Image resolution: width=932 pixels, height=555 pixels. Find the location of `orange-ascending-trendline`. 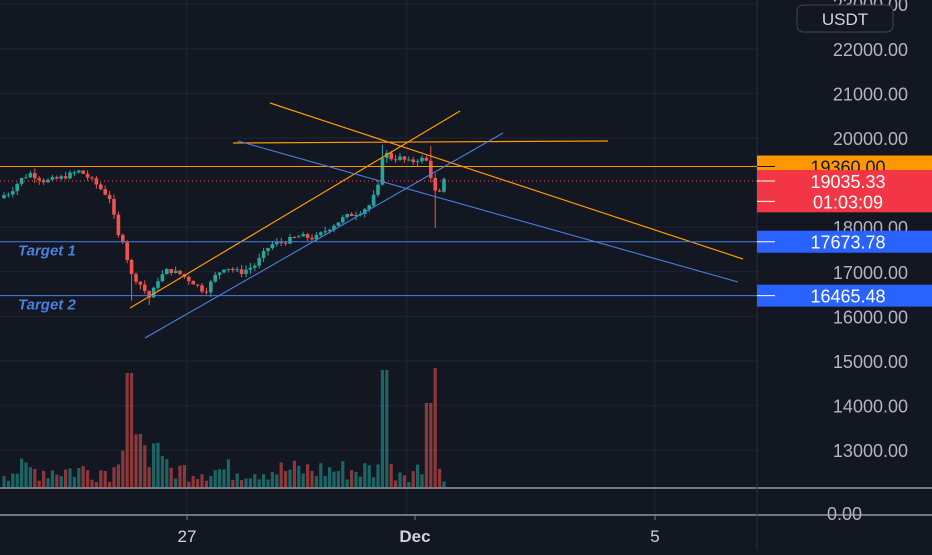

orange-ascending-trendline is located at coordinates (295, 209).